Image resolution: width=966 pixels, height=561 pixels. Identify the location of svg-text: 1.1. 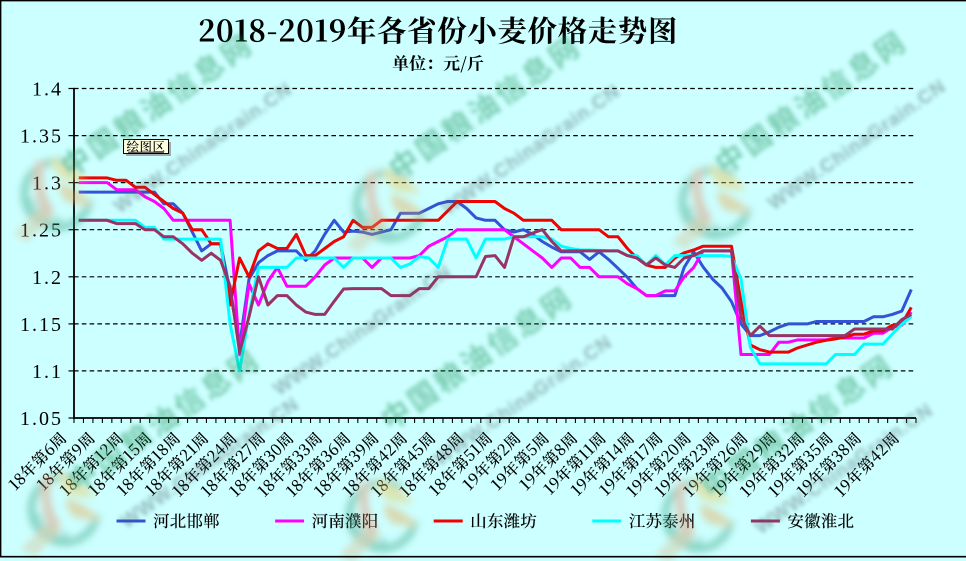
(47, 372).